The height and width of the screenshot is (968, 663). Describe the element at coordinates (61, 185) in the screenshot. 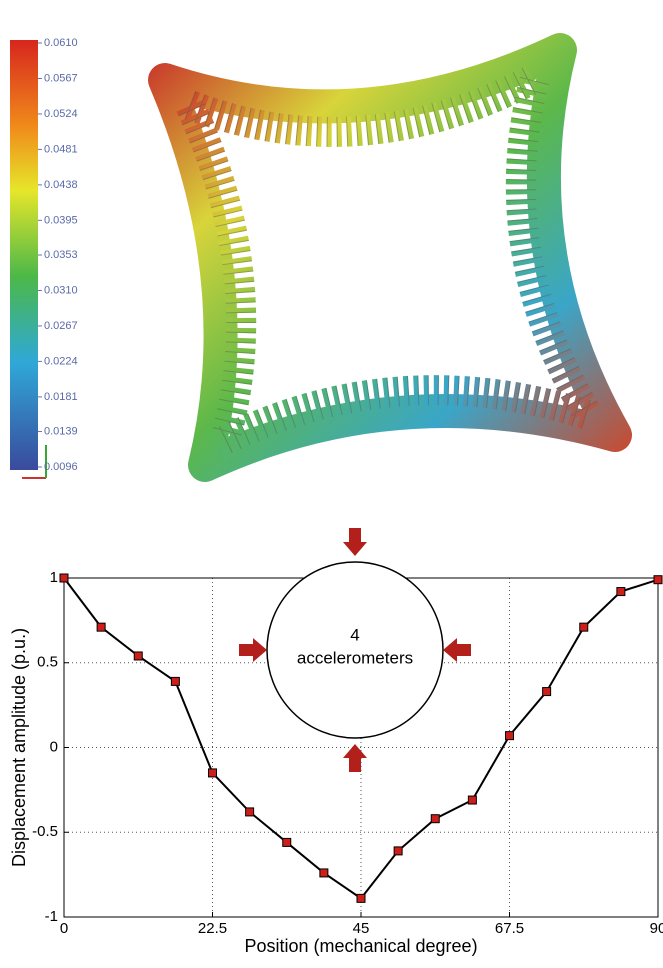

I see `colorbar-label: 0.0438` at that location.